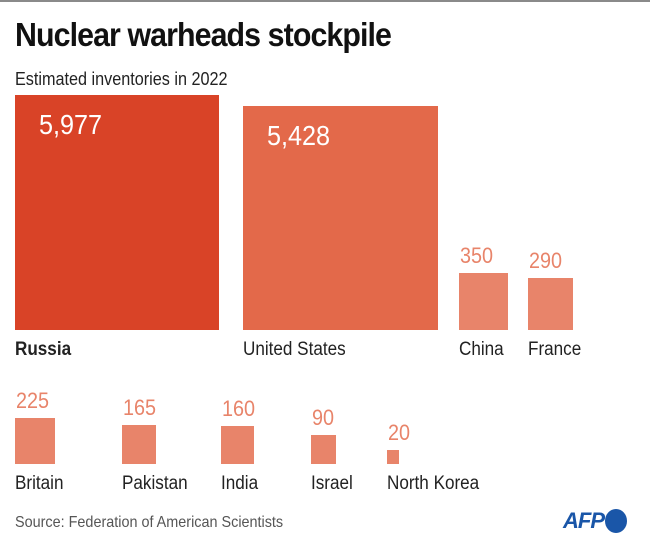  What do you see at coordinates (393, 457) in the screenshot?
I see `bar-north-korea` at bounding box center [393, 457].